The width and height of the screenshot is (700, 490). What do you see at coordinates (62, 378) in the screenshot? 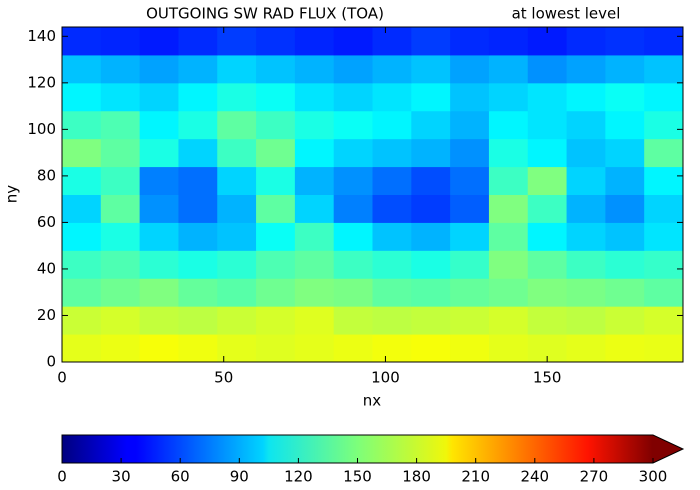
I see `x-tick-label: 0` at bounding box center [62, 378].